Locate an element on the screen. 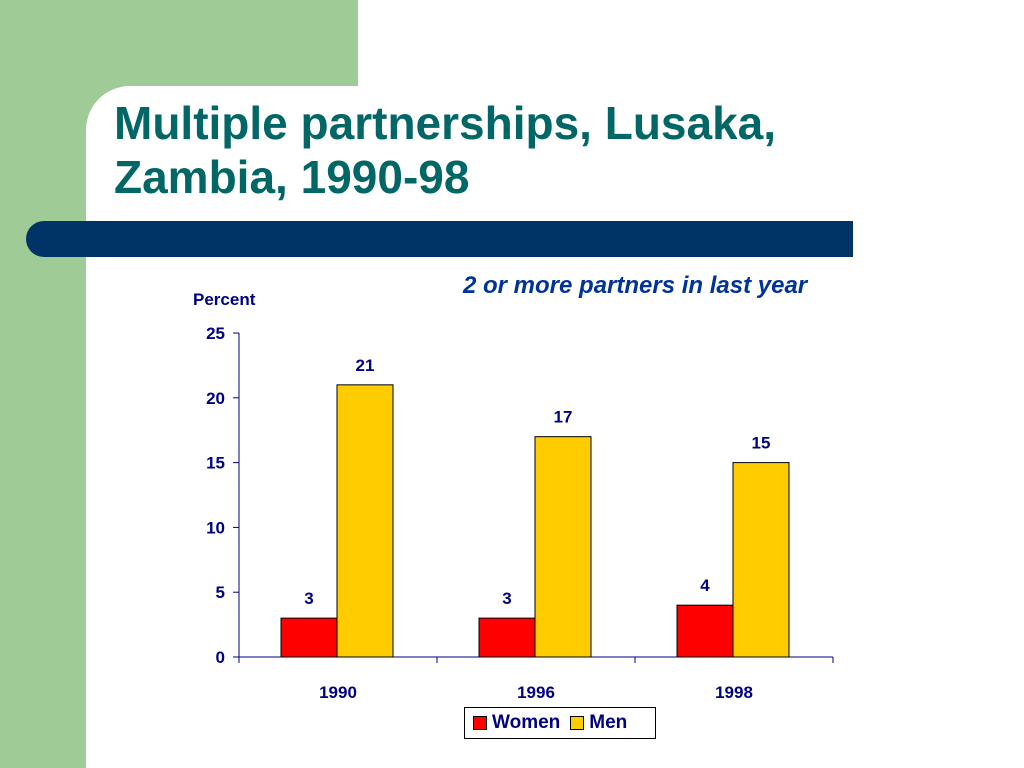 Image resolution: width=1024 pixels, height=768 pixels. y-tick-label-20: 20 is located at coordinates (215, 398).